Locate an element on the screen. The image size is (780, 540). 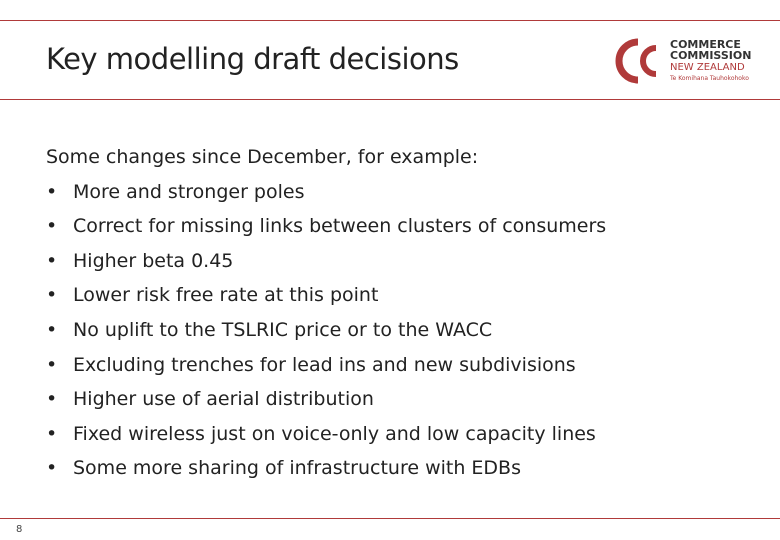
header-rule is located at coordinates (390, 99).